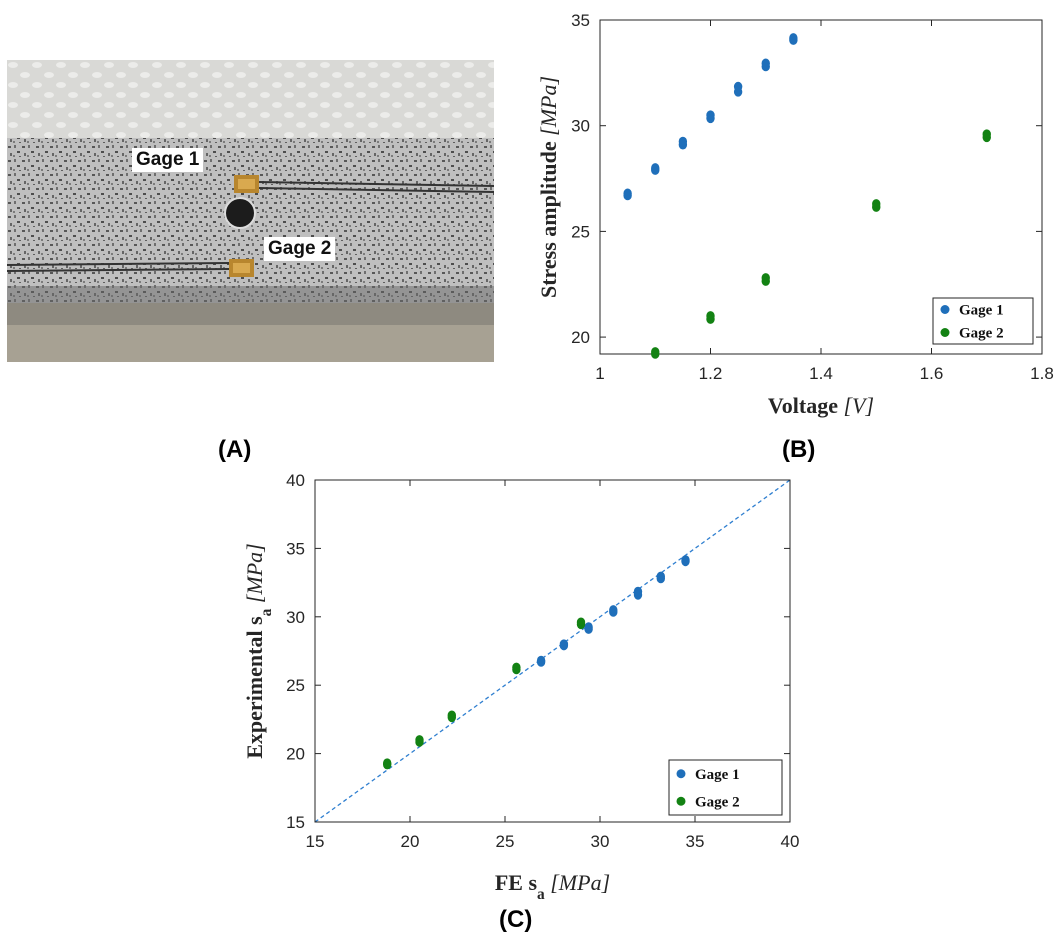 Image resolution: width=1058 pixels, height=938 pixels. Describe the element at coordinates (681, 774) in the screenshot. I see `chart-c-legend-marker-gage1` at that location.